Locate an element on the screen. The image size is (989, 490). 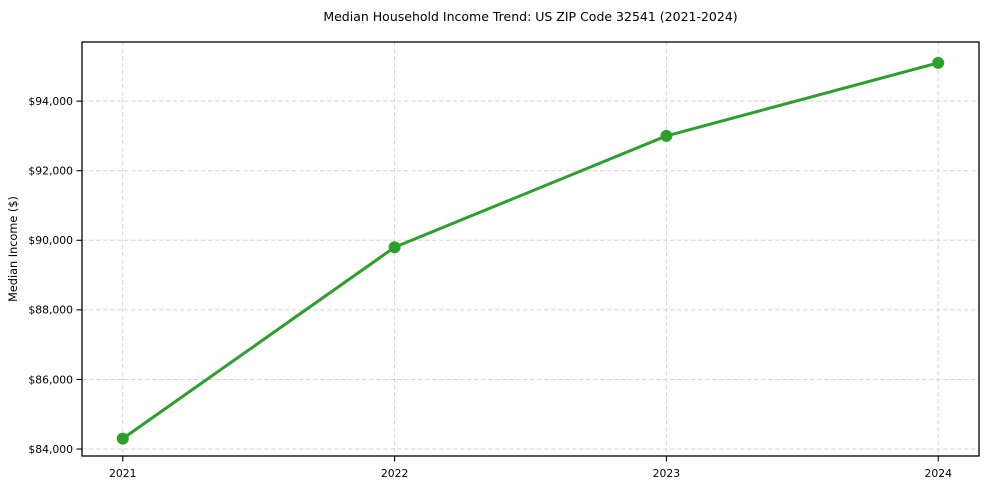
x-tick-label: 2022 is located at coordinates (394, 473).